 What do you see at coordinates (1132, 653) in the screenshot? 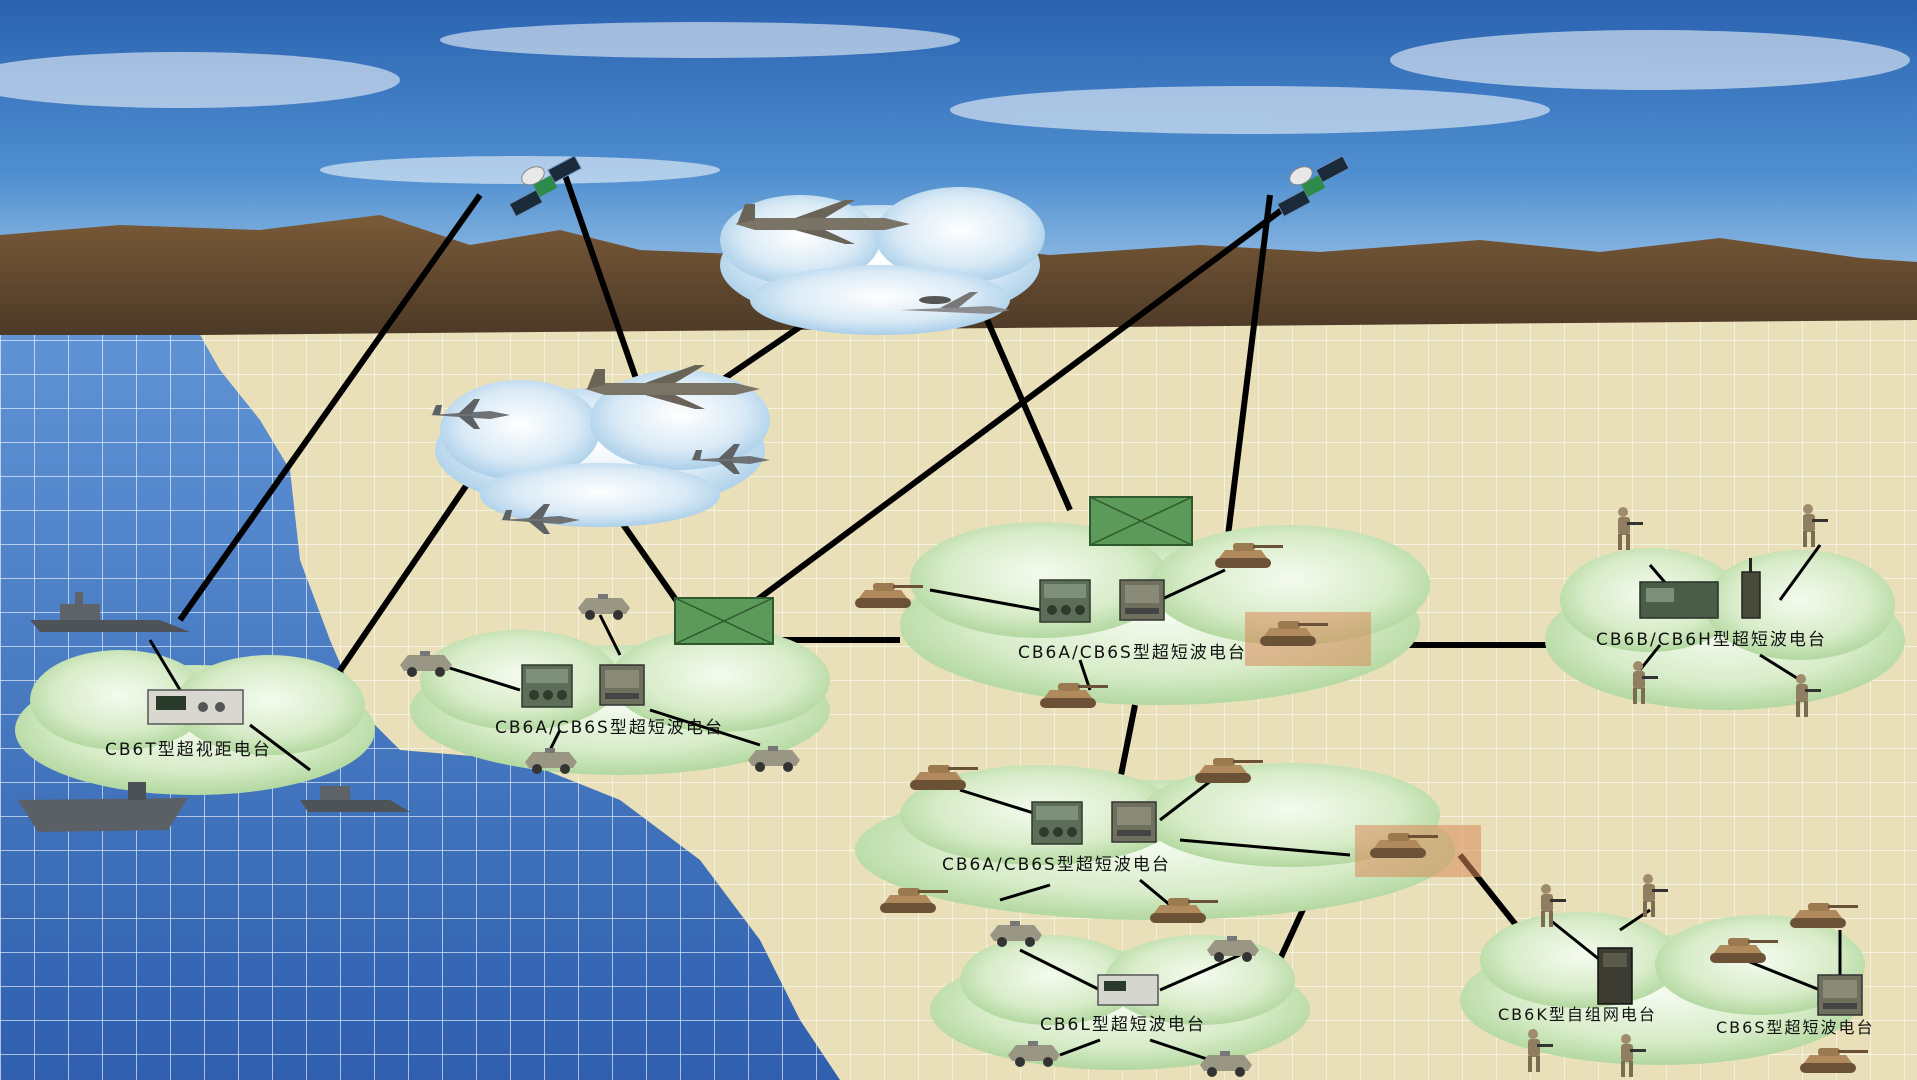
I see `label-center-net: CB6A/CB6S型超短波电台` at bounding box center [1132, 653].